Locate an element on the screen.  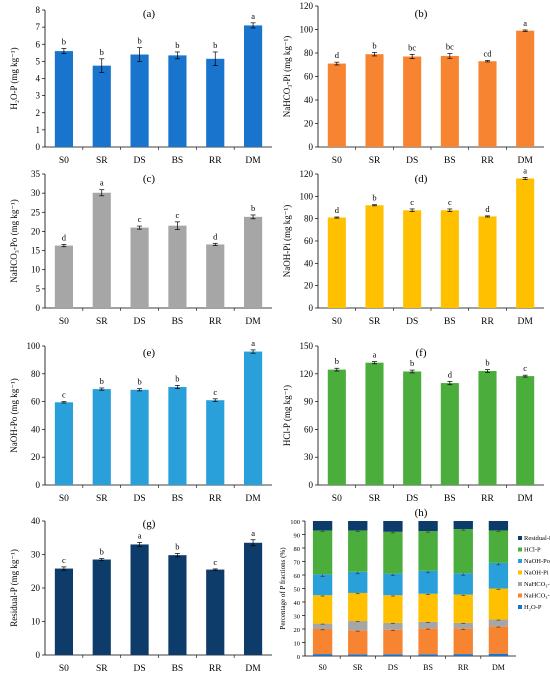
y-axis-label: NaOH-Po (mg kg⁻¹) is located at coordinates (14, 415).